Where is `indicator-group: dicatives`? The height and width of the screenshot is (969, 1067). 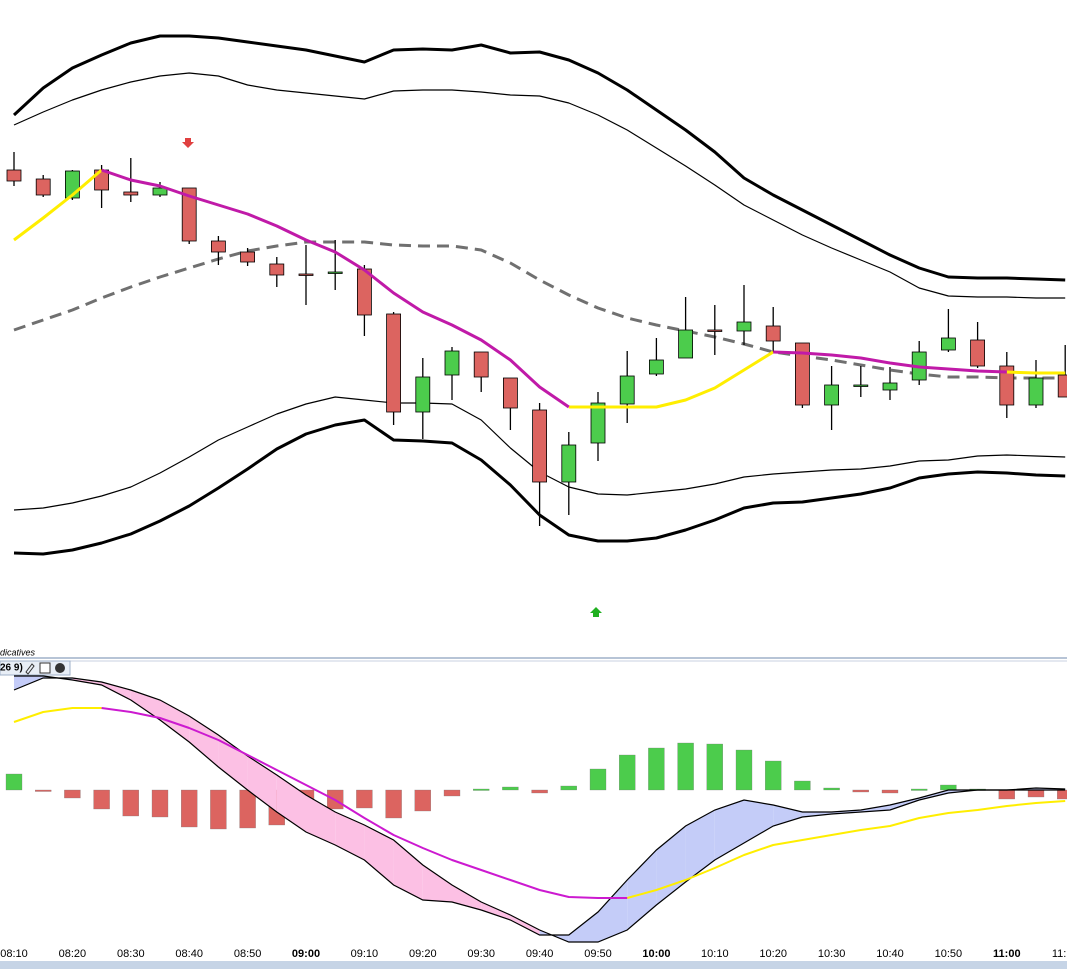 indicator-group: dicatives is located at coordinates (18, 652).